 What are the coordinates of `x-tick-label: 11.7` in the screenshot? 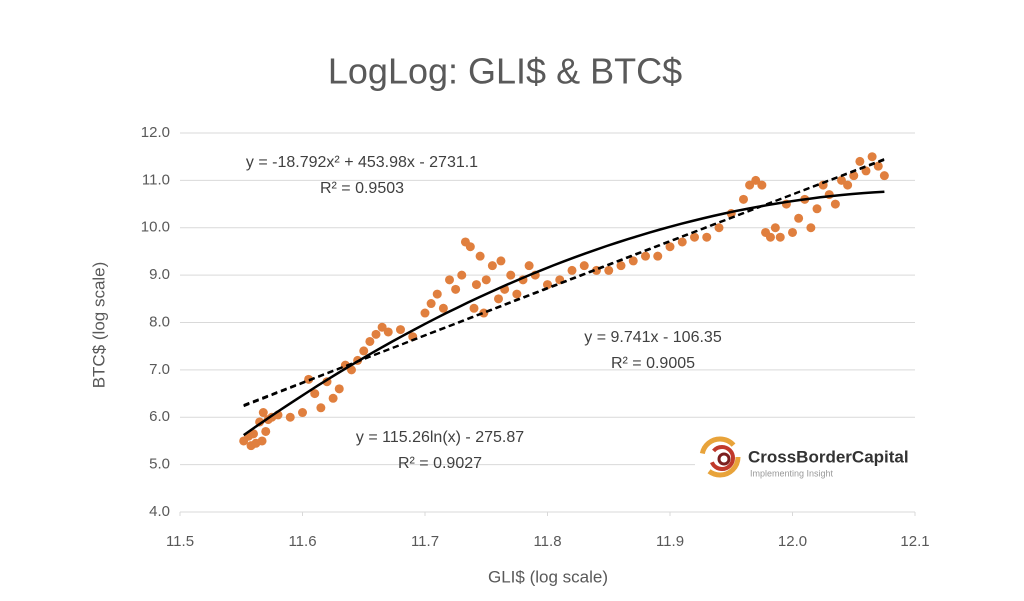 It's located at (425, 541).